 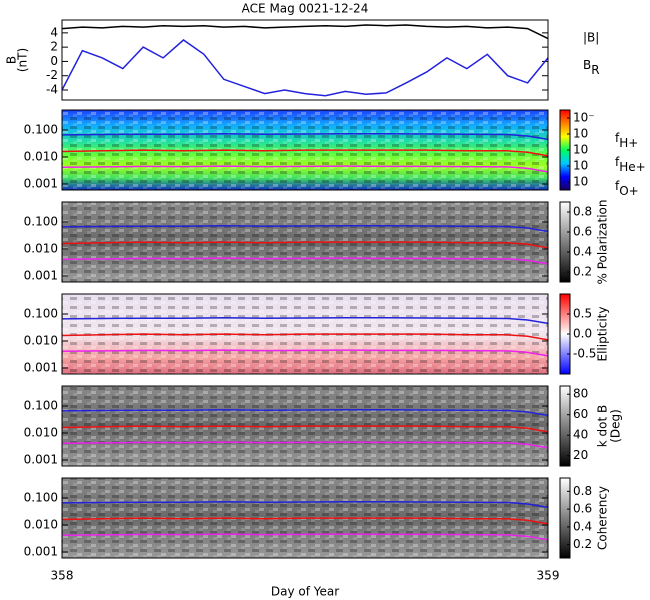 What do you see at coordinates (580, 414) in the screenshot?
I see `colorbar-tick-label: 60` at bounding box center [580, 414].